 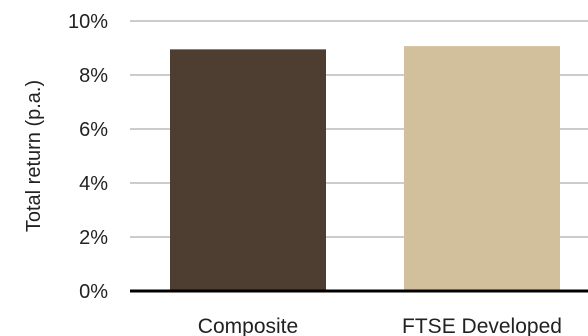 I want to click on y-tick-label: 4%, so click(x=93, y=184).